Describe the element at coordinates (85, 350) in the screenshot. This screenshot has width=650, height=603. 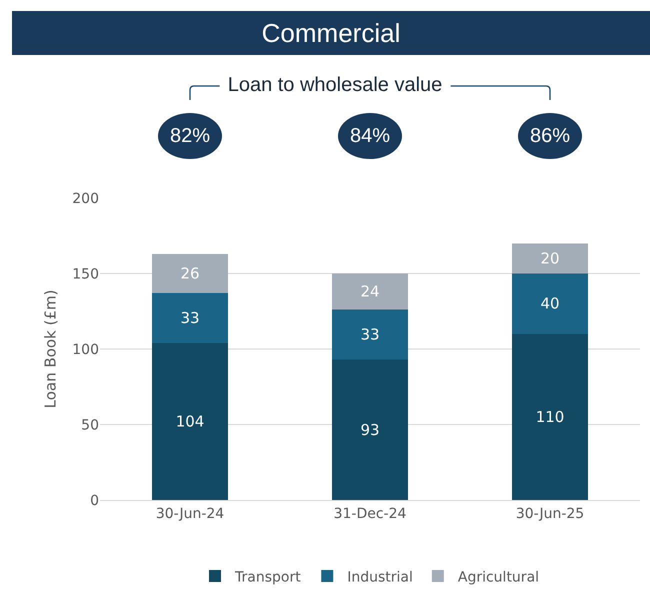
I see `y-tick-label: 100` at that location.